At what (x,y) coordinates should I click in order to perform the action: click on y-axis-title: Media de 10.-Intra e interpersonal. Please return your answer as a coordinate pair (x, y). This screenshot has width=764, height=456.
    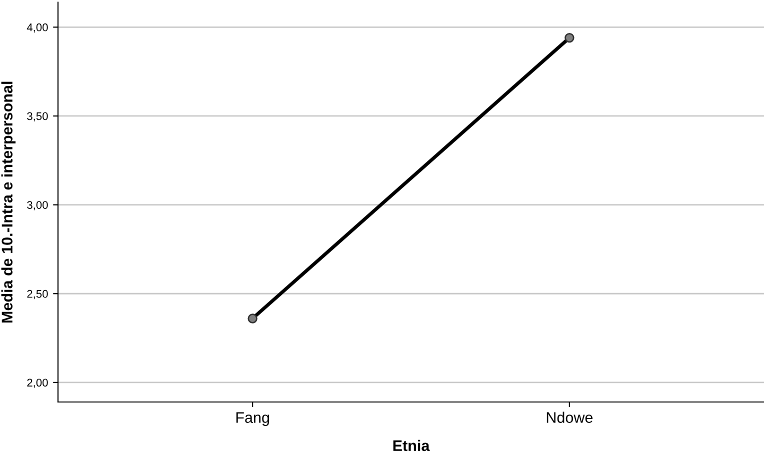
    Looking at the image, I should click on (8, 202).